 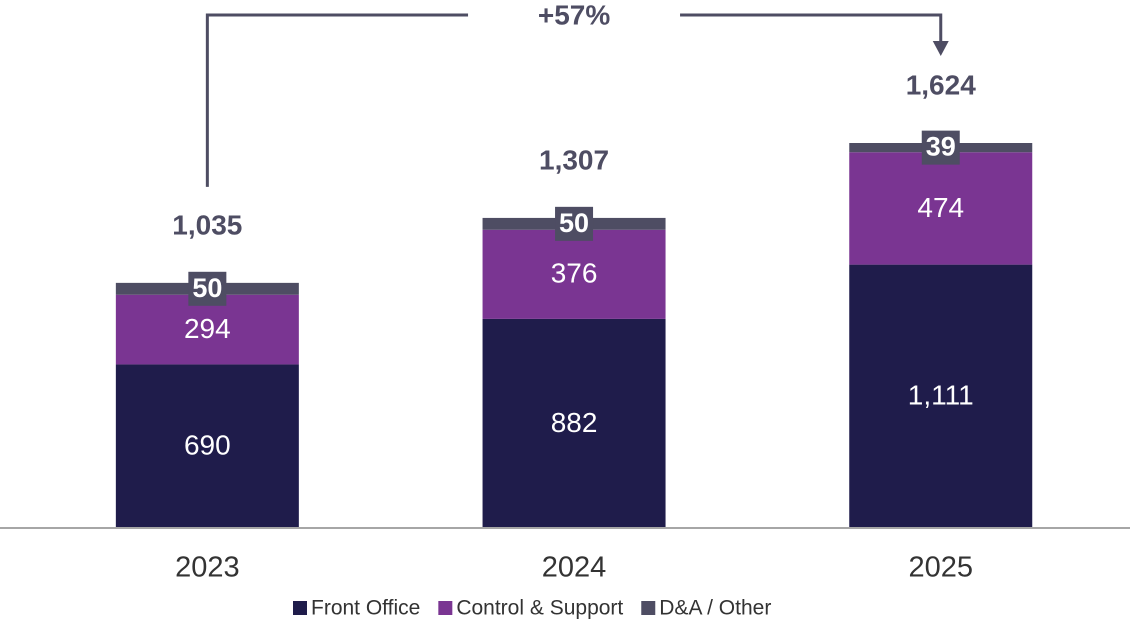 I want to click on x-tick-label: 2024, so click(x=574, y=568).